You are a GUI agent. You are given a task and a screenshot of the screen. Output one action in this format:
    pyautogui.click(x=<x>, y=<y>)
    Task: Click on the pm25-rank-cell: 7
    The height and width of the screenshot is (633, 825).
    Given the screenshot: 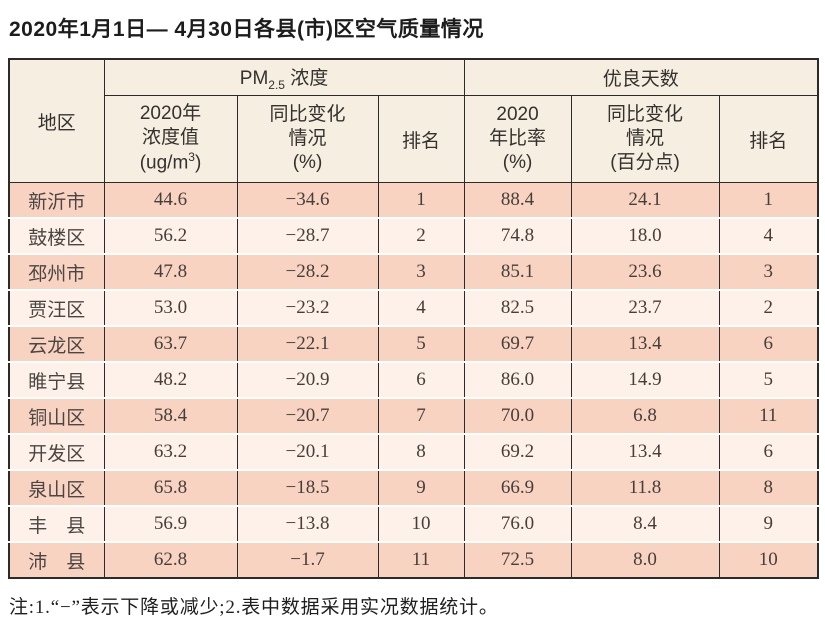 What is the action you would take?
    pyautogui.click(x=421, y=416)
    